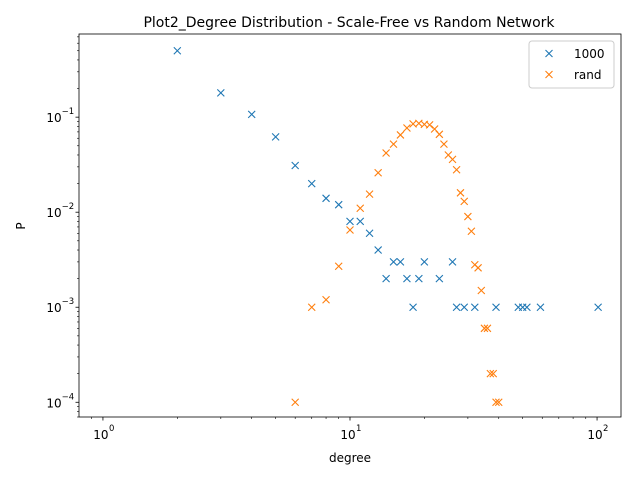 The width and height of the screenshot is (640, 480). What do you see at coordinates (350, 458) in the screenshot?
I see `x-axis-label: degree` at bounding box center [350, 458].